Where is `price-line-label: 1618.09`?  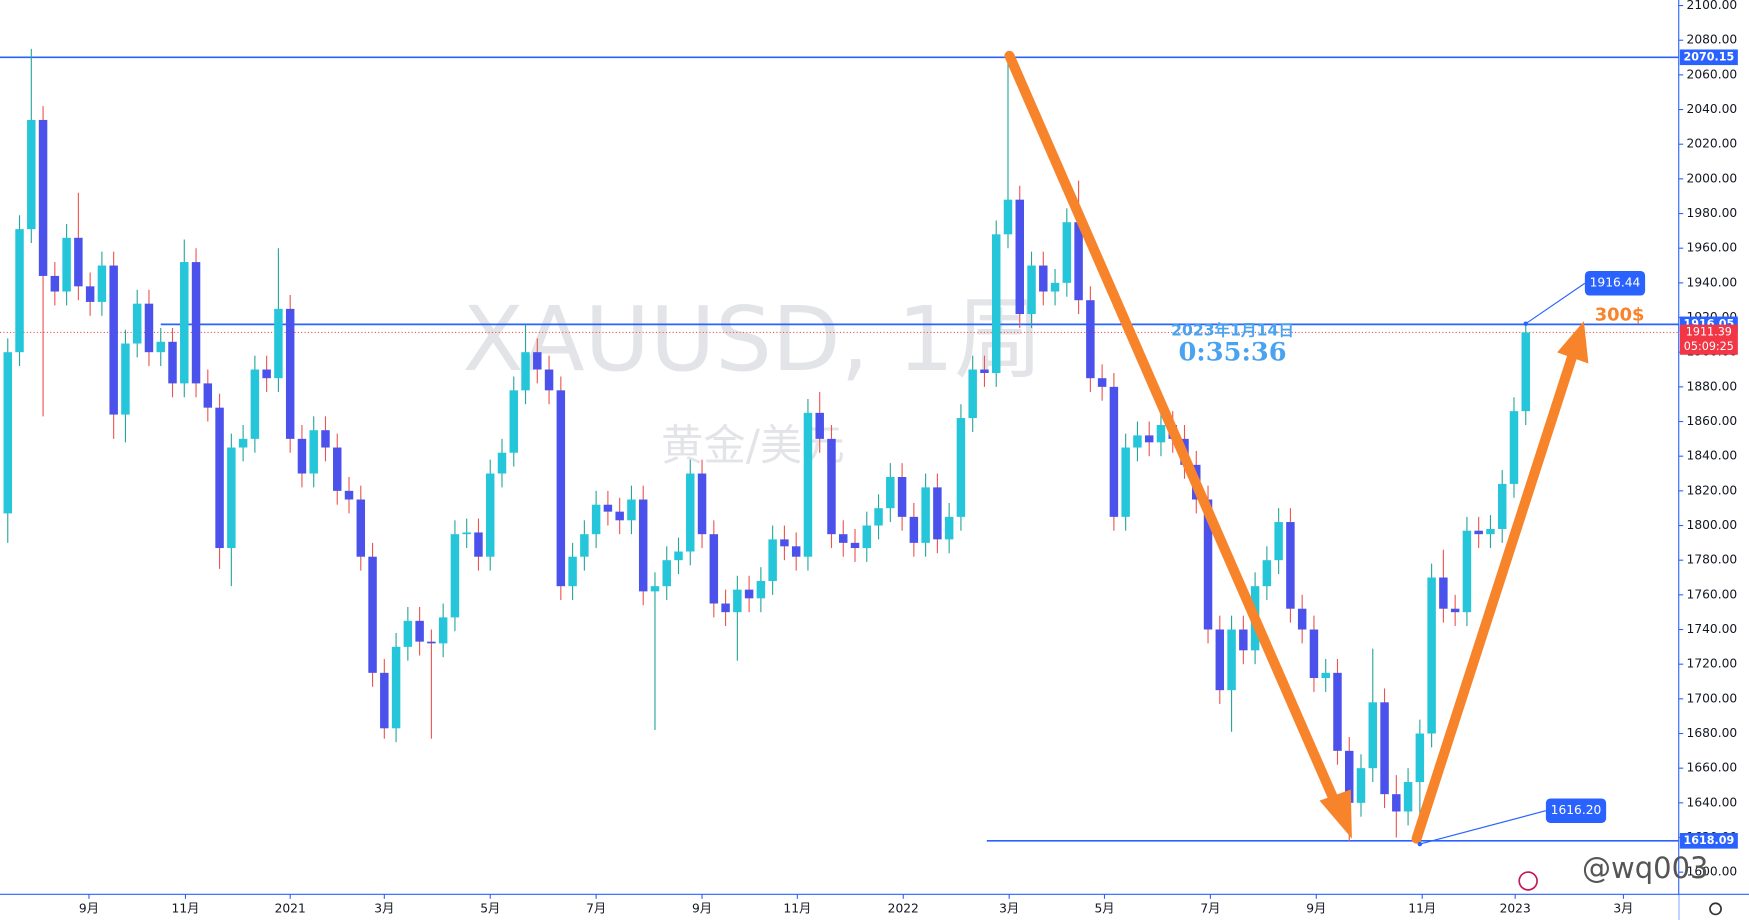 price-line-label: 1618.09 is located at coordinates (1708, 840).